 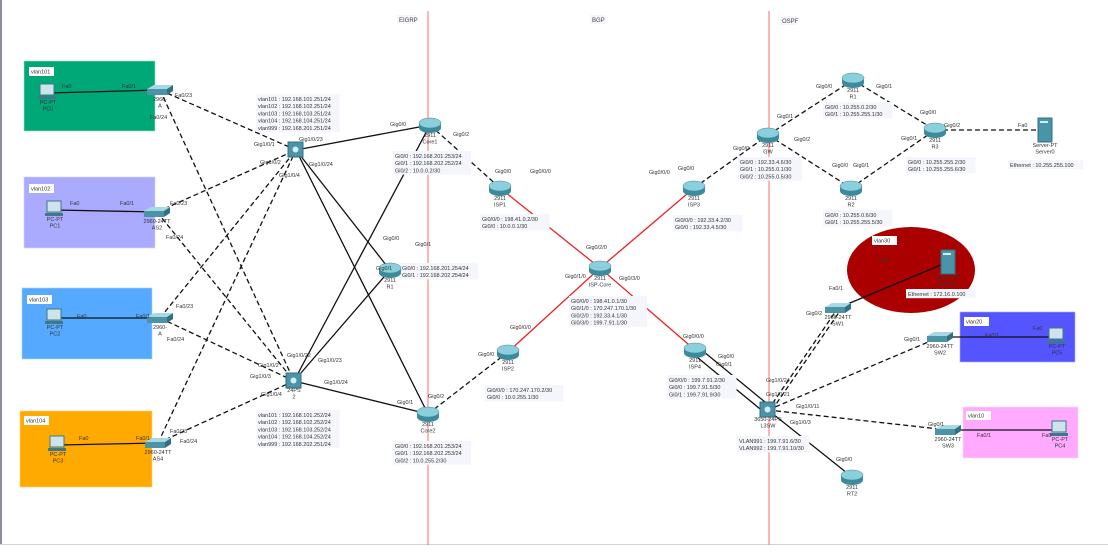 I want to click on link-R2-R3, so click(x=893, y=159).